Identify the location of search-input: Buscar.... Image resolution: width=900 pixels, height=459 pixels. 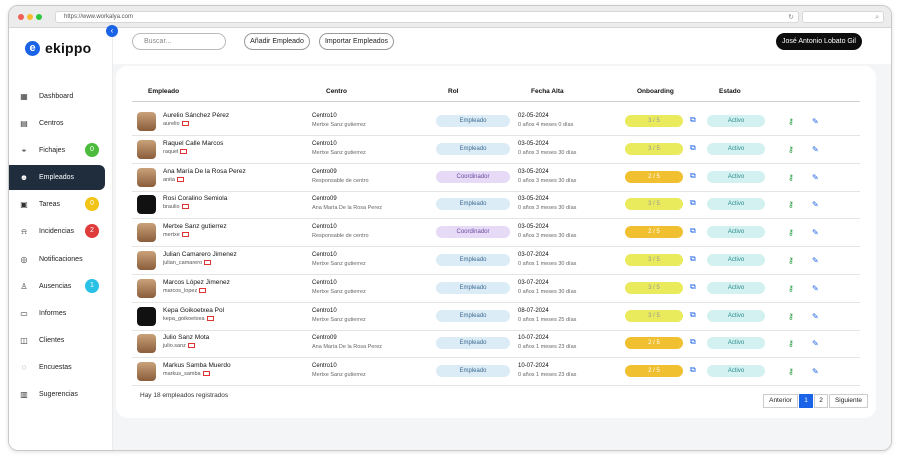
(179, 41).